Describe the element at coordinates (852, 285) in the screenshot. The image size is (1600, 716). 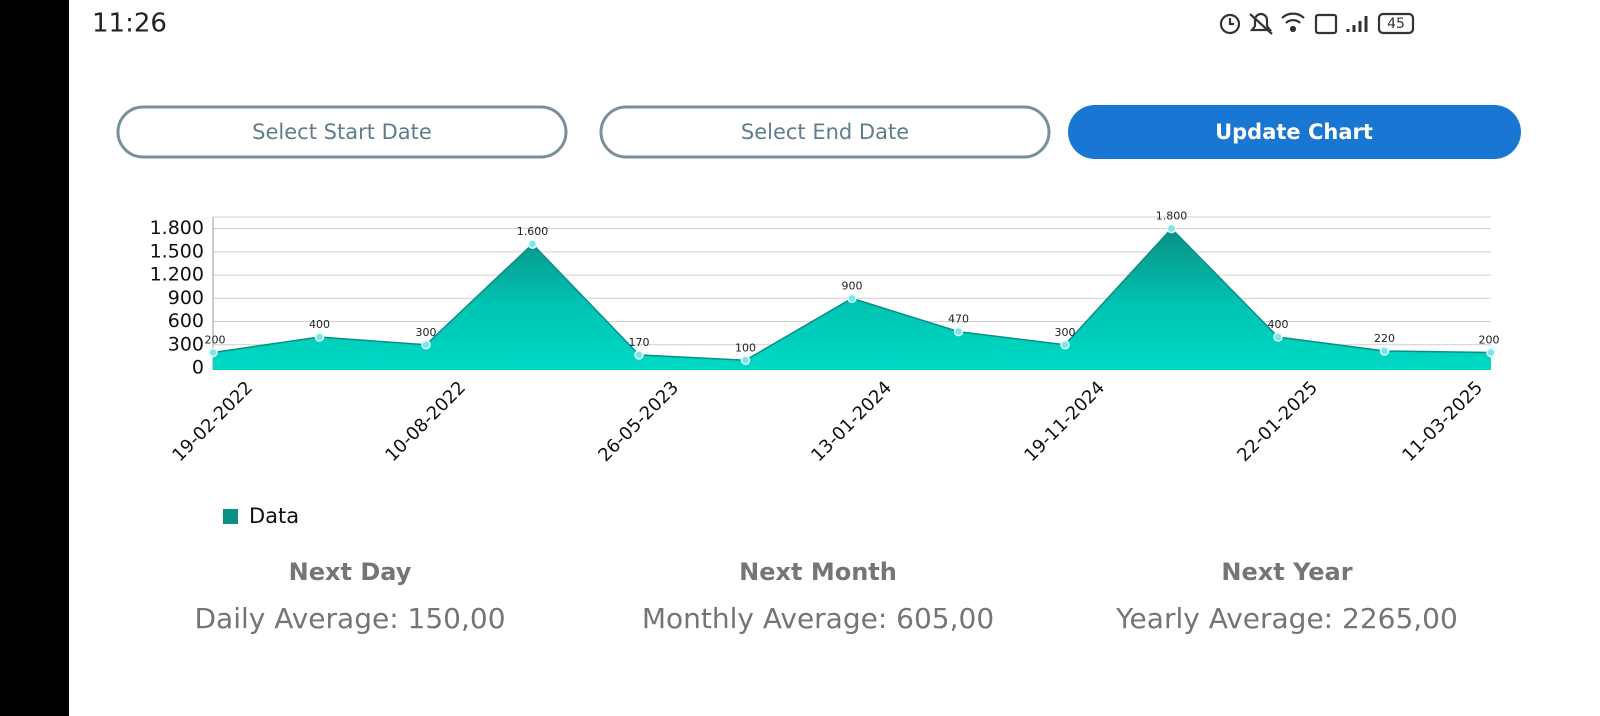
I see `value-label: 900` at that location.